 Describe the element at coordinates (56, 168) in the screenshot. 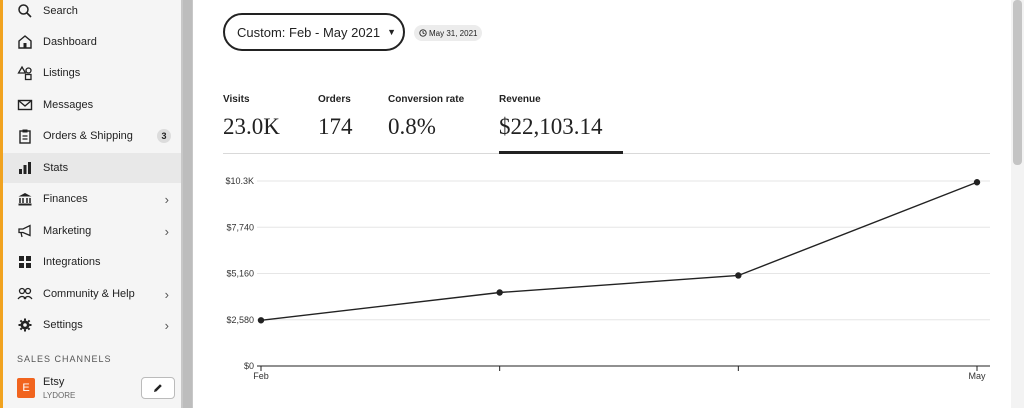

I see `sidebar-item-label: Stats` at that location.